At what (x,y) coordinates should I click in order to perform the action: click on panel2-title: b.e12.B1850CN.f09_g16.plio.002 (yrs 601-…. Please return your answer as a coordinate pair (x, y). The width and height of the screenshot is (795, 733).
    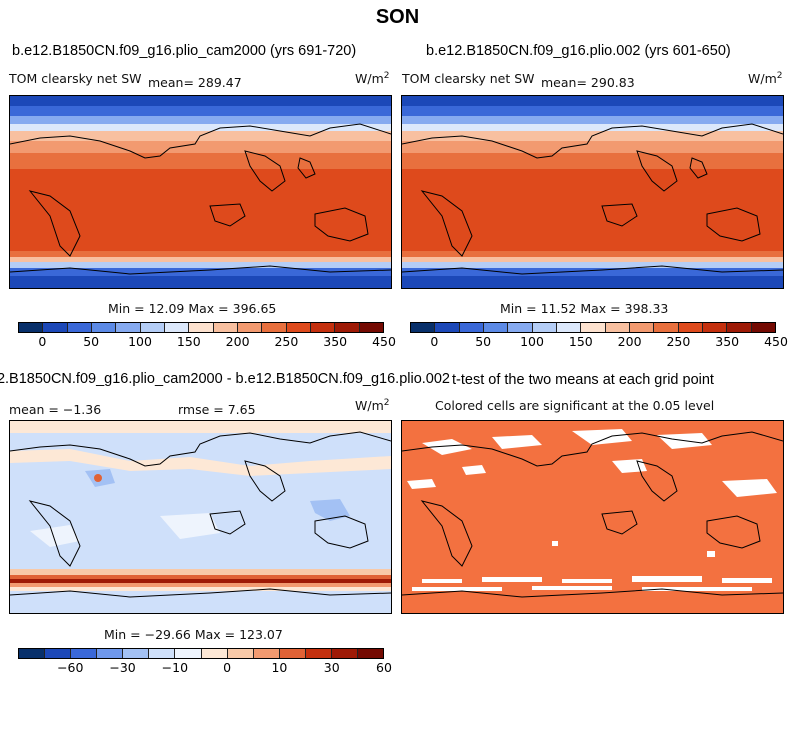
    Looking at the image, I should click on (578, 51).